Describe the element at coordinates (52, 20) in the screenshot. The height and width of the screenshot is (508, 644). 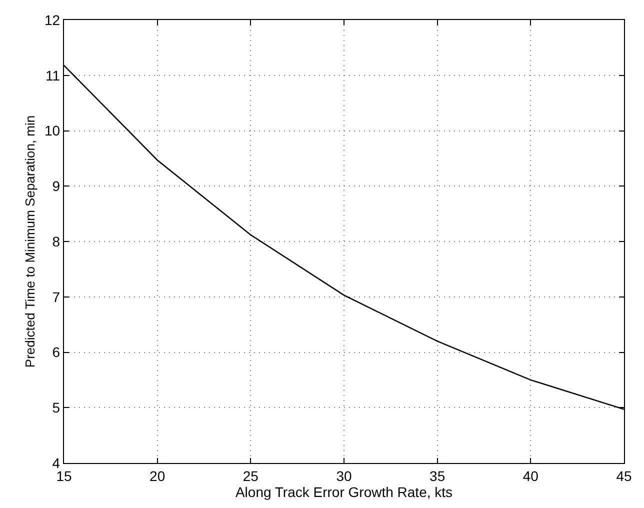
I see `y-tick-label: 12` at that location.